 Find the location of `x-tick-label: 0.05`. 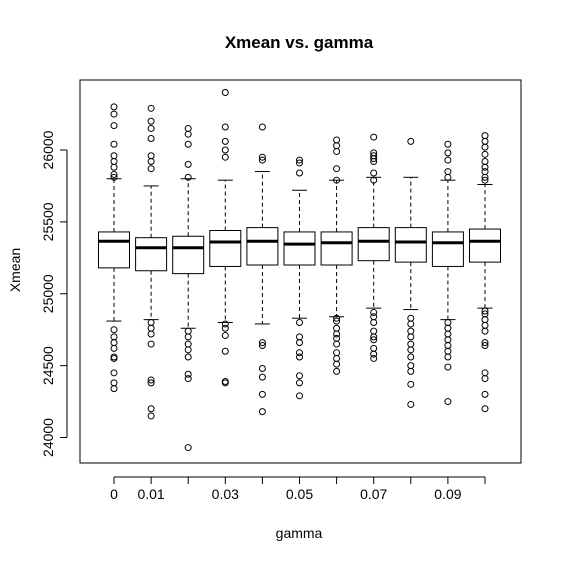

x-tick-label: 0.05 is located at coordinates (299, 494).